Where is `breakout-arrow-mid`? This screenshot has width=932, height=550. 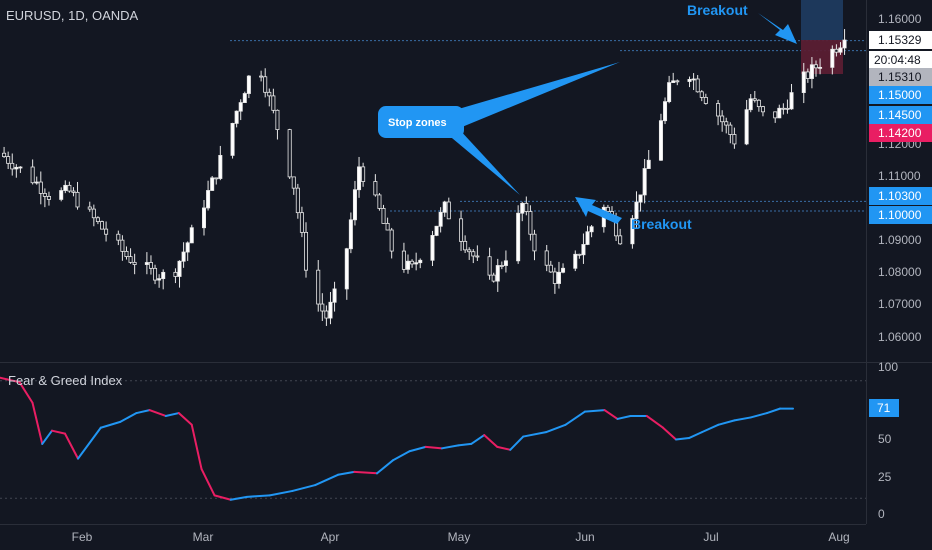 breakout-arrow-mid is located at coordinates (598, 210).